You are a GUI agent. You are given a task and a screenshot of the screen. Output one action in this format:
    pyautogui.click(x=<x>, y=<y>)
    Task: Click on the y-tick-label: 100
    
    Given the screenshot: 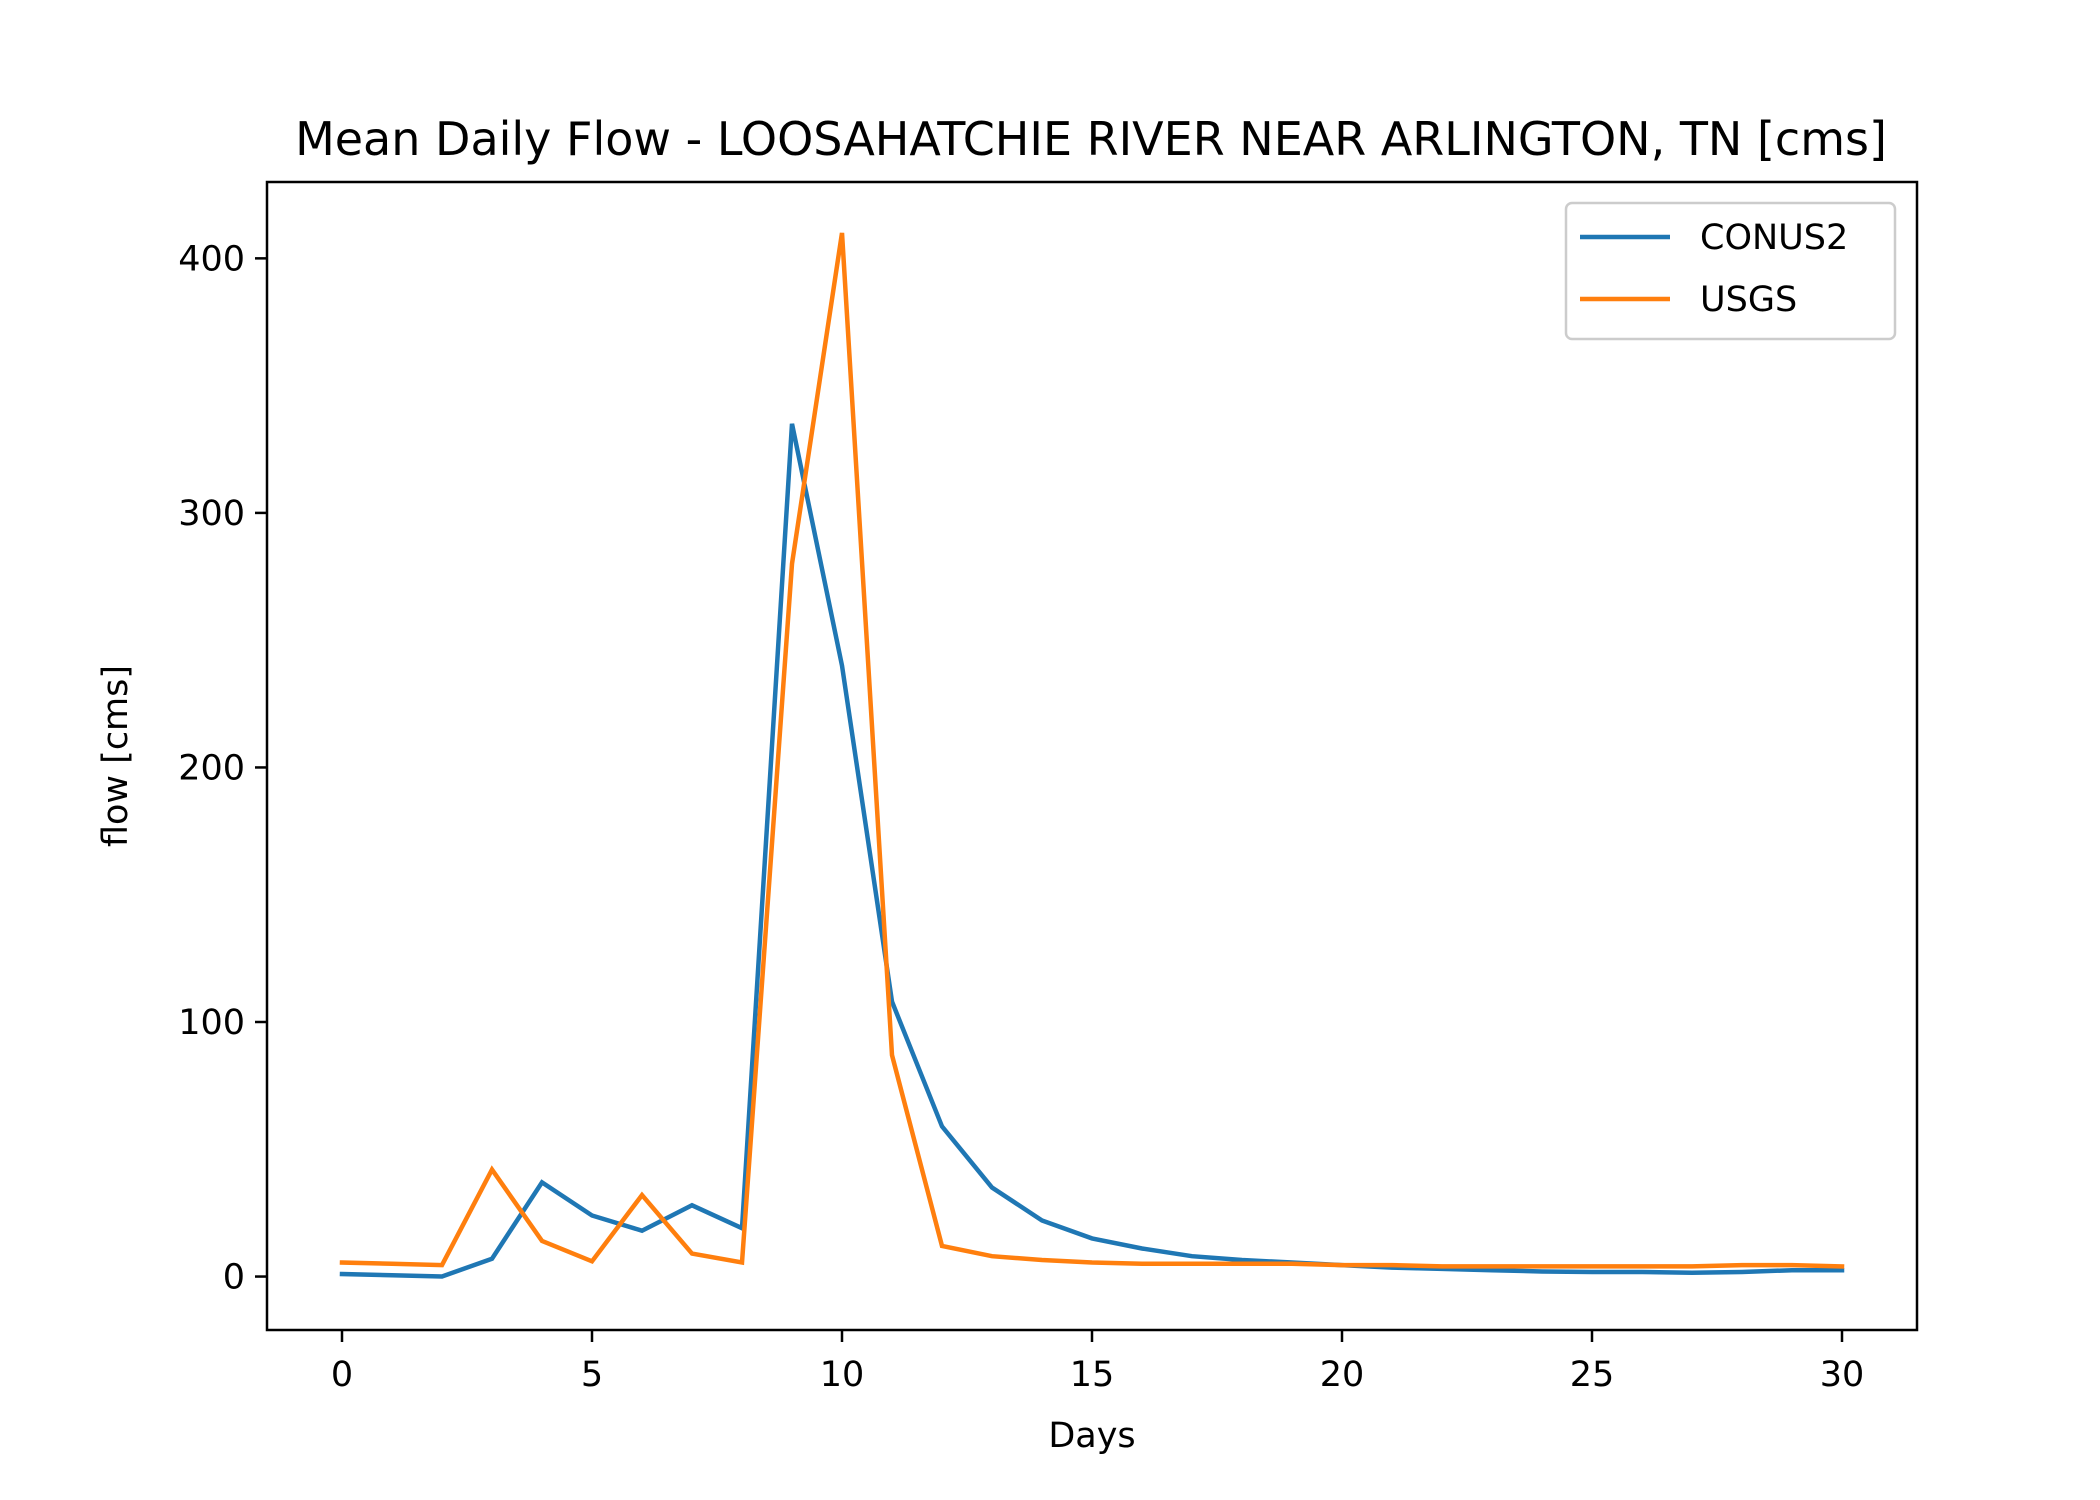 What is the action you would take?
    pyautogui.click(x=211, y=1023)
    